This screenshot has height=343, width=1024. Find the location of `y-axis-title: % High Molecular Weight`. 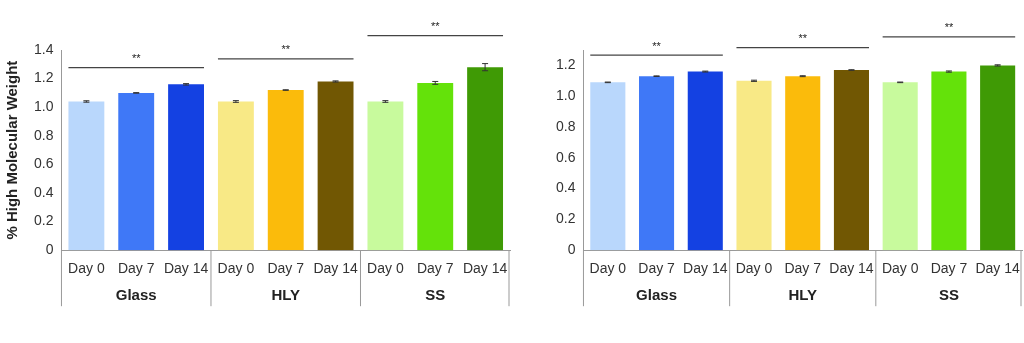

y-axis-title: % High Molecular Weight is located at coordinates (12, 150).